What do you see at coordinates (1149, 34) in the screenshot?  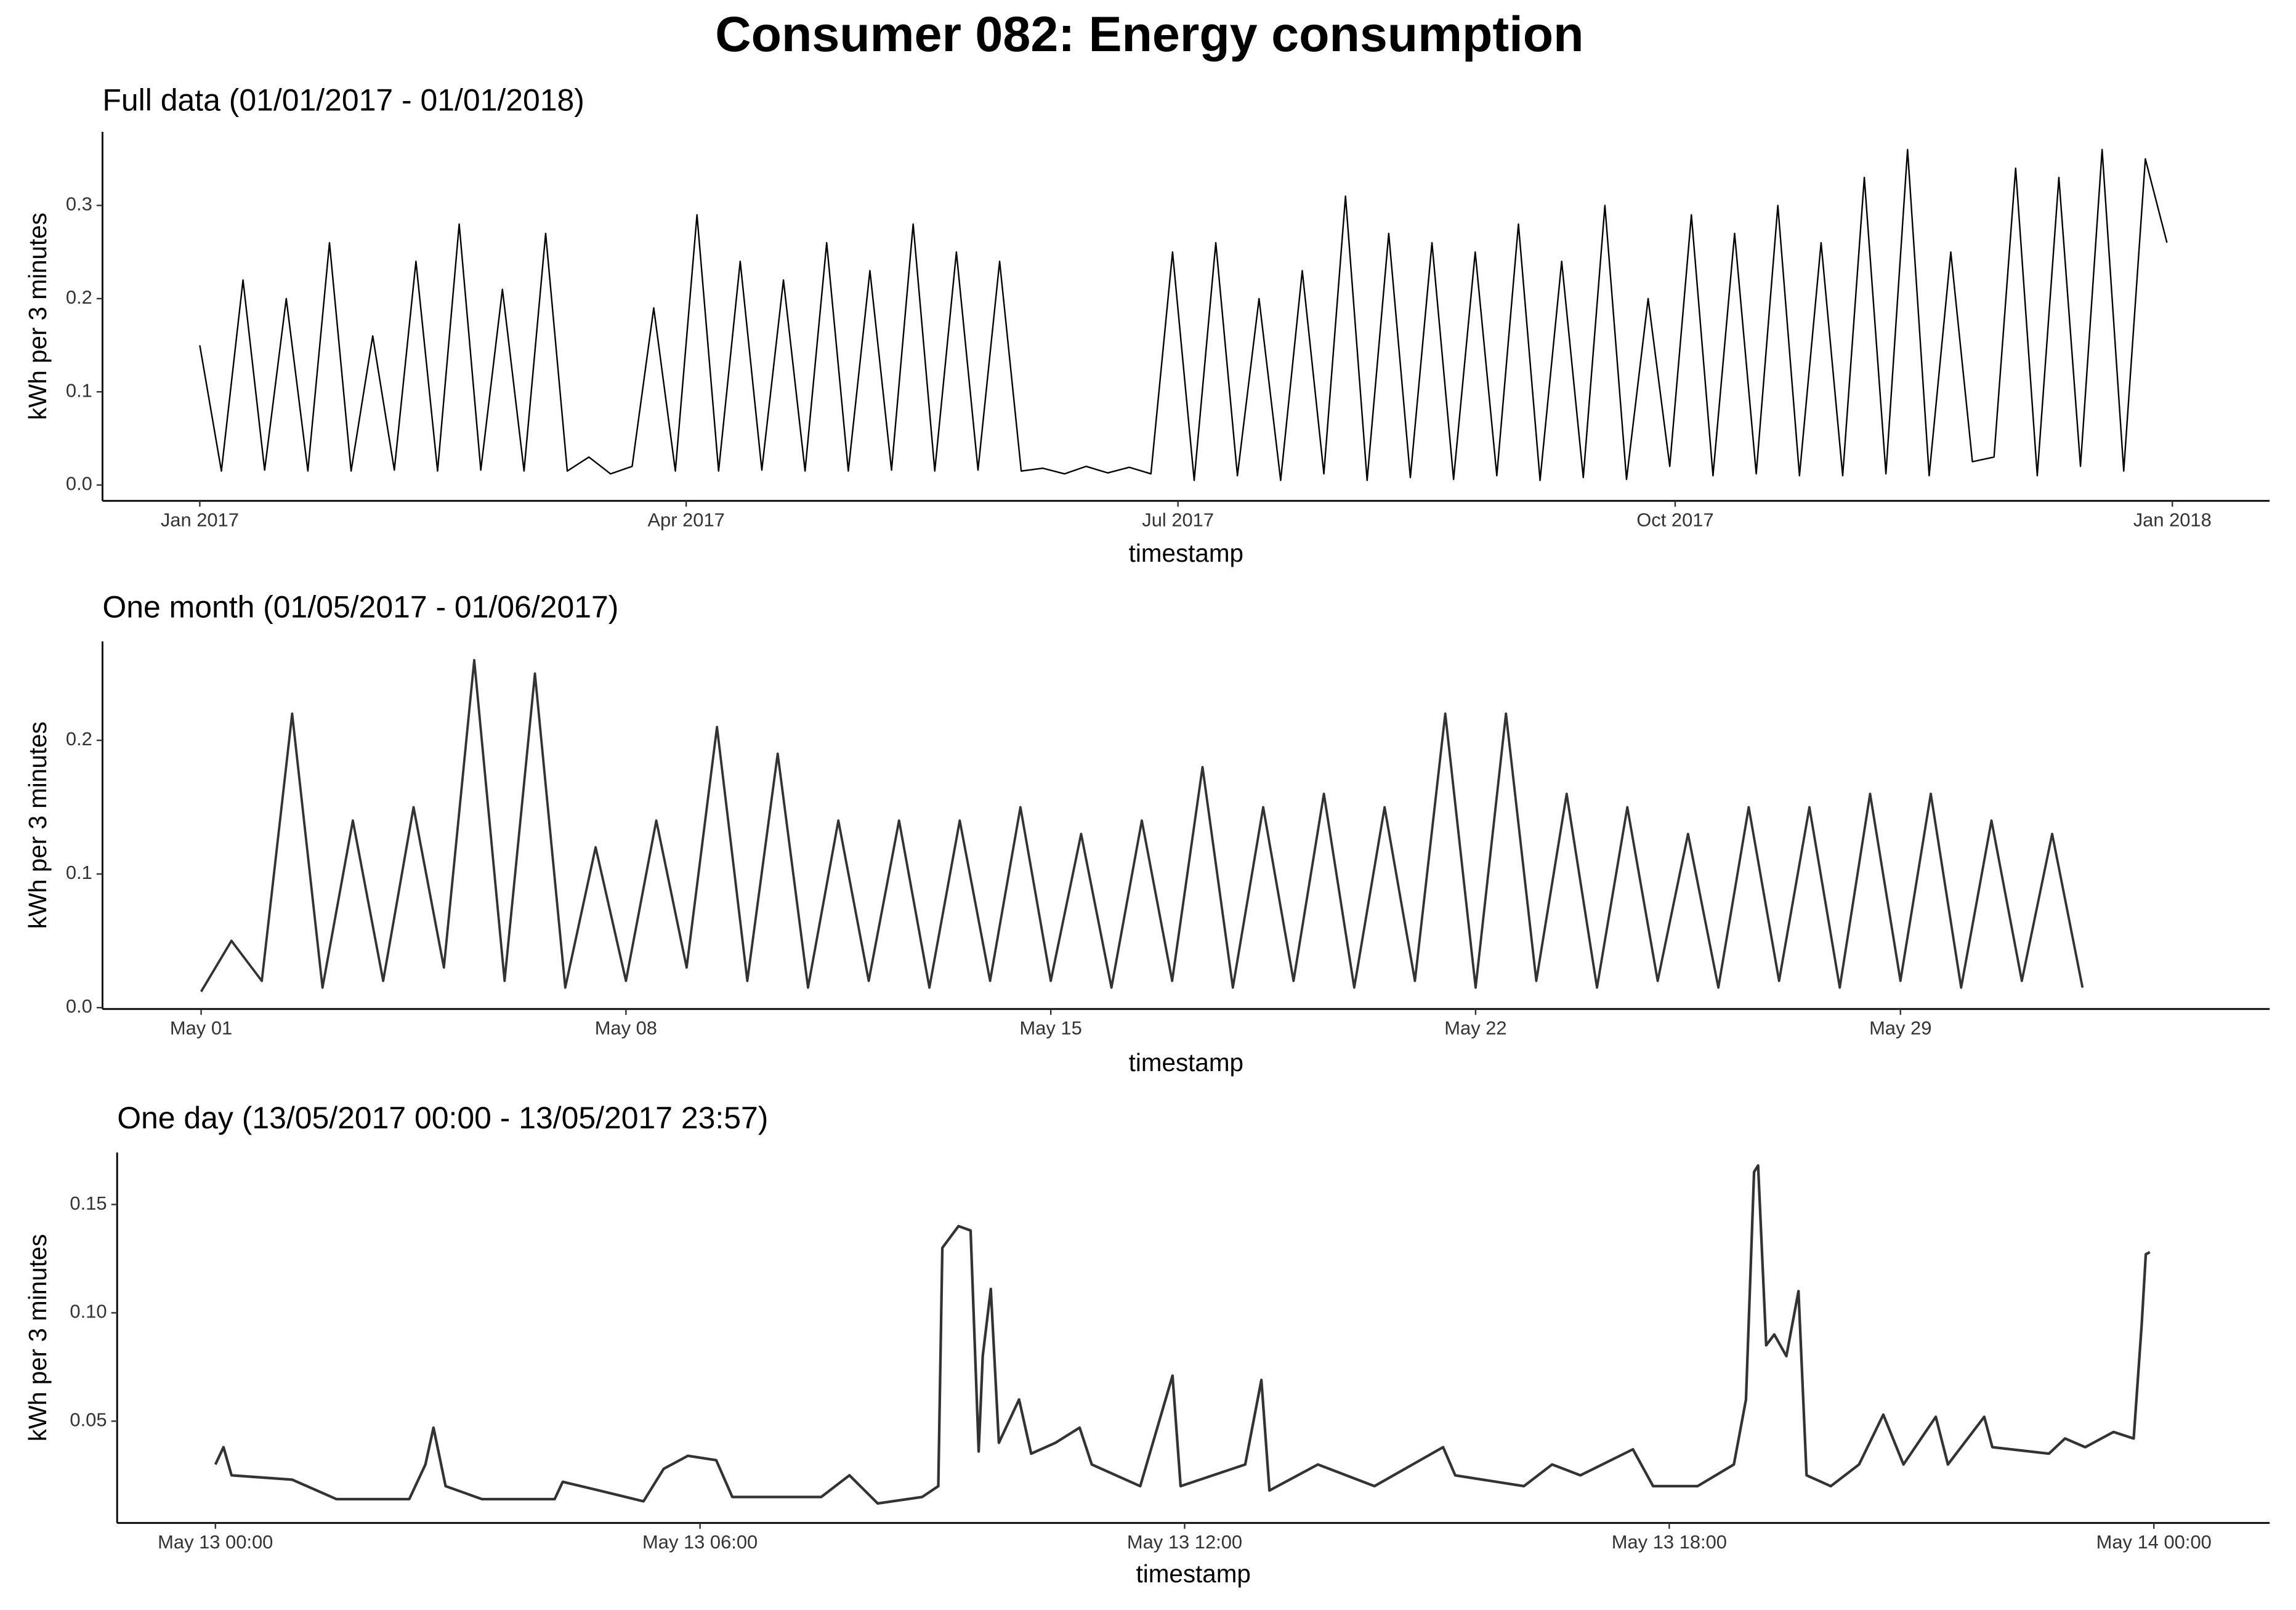 I see `figure-title: Consumer 082: Energy consumption` at bounding box center [1149, 34].